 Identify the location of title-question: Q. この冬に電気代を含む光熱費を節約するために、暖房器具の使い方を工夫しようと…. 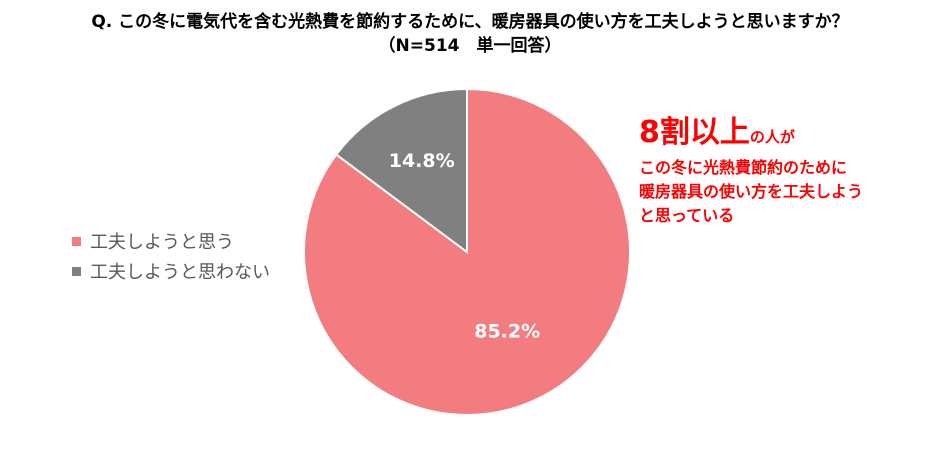
(470, 22).